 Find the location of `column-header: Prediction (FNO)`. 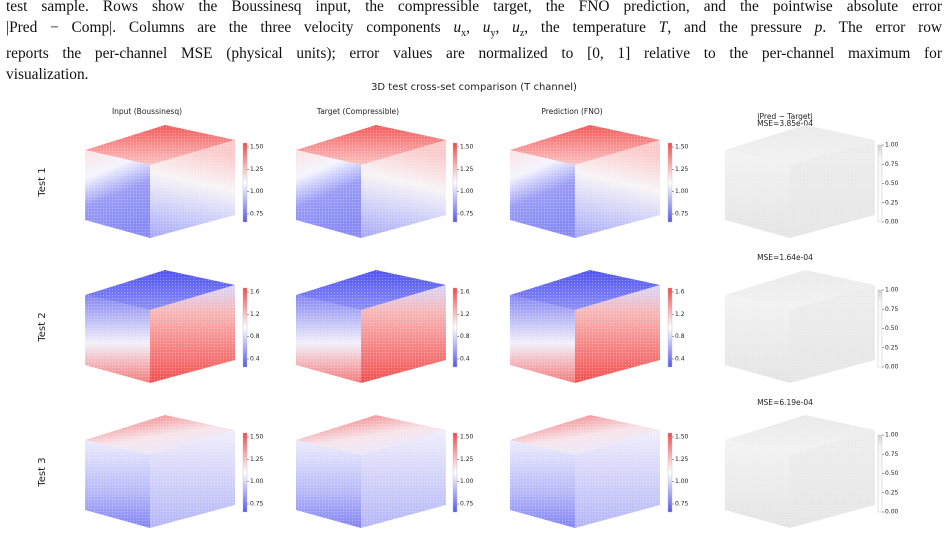

column-header: Prediction (FNO) is located at coordinates (571, 111).